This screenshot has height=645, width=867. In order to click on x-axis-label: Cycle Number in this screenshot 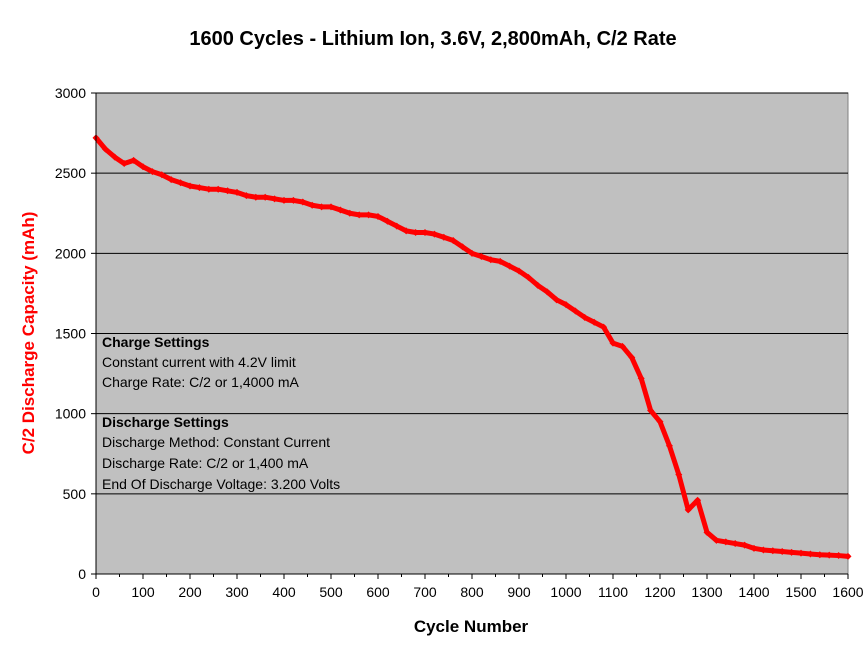, I will do `click(471, 626)`.